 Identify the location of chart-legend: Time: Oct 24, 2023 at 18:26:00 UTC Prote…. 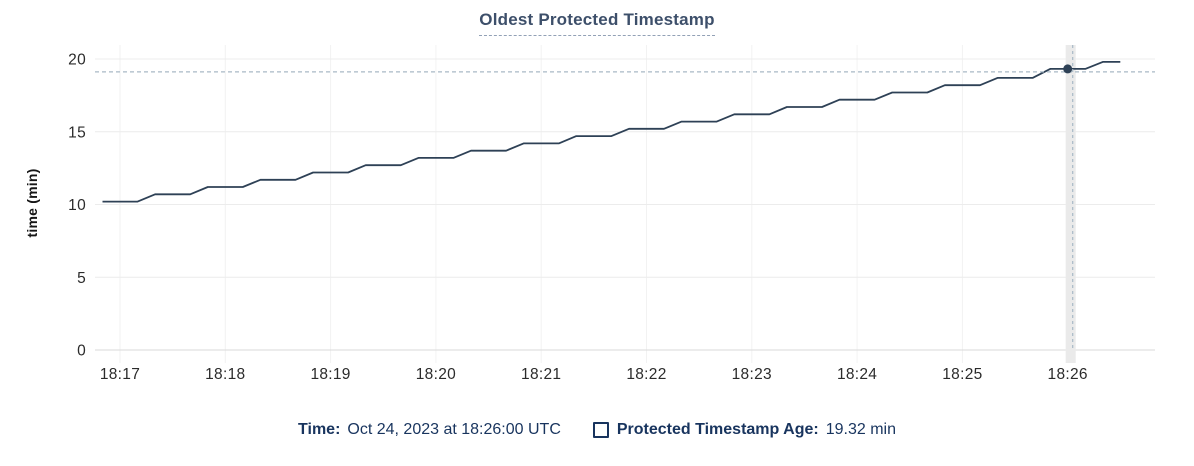
(597, 430).